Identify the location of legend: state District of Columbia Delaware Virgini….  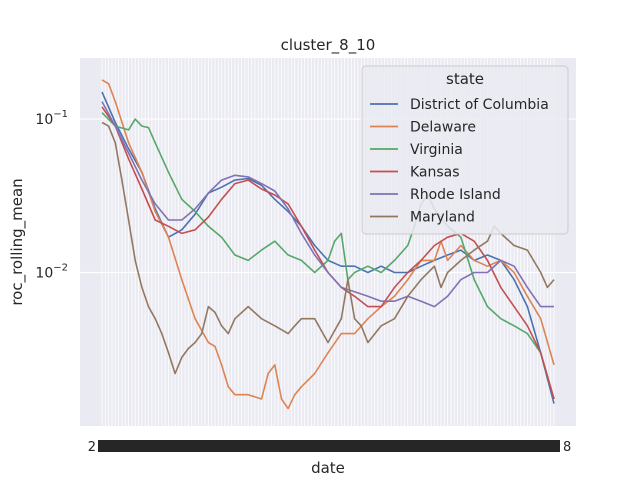
(465, 150).